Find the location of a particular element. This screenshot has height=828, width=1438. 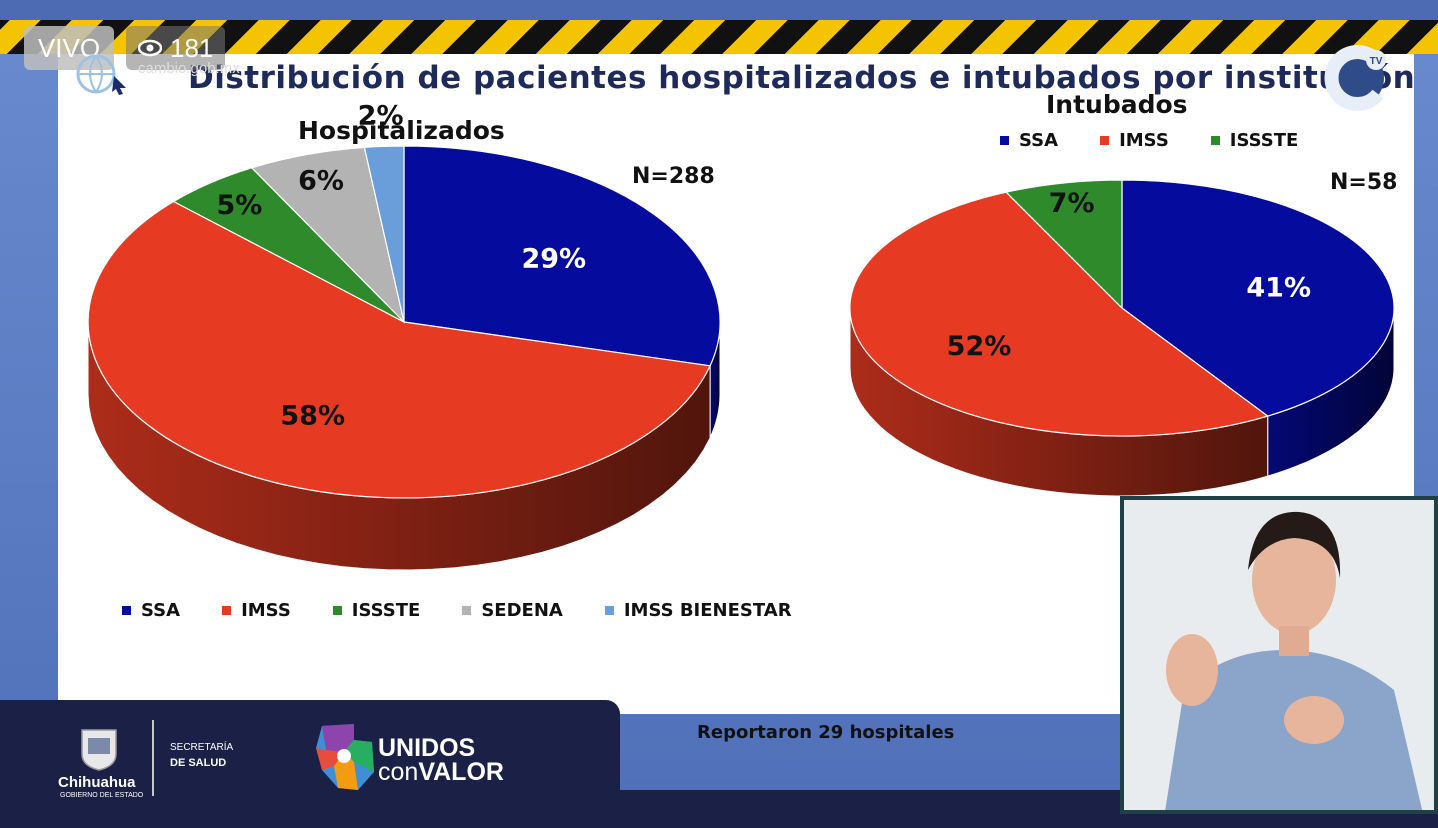

tv-badge: TV is located at coordinates (1376, 61).